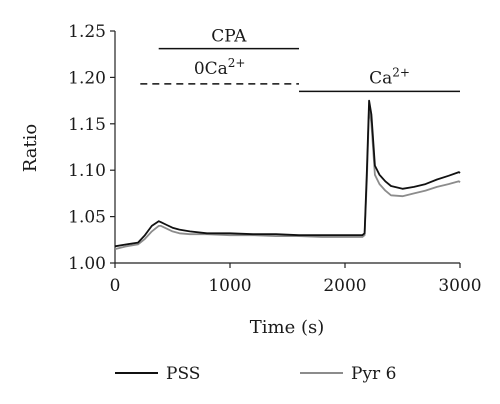 The height and width of the screenshot is (404, 500). Describe the element at coordinates (389, 76) in the screenshot. I see `calcium-label: Ca2+` at that location.